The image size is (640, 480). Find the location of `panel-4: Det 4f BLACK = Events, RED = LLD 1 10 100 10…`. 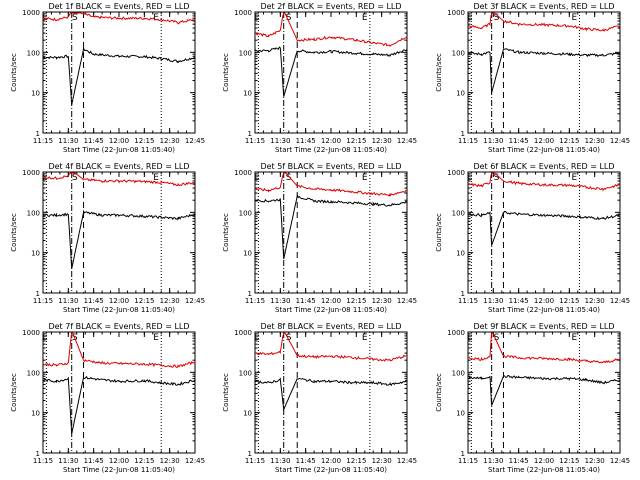

panel-4: Det 4f BLACK = Events, RED = LLD 1 10 100 10… is located at coordinates (107, 238).